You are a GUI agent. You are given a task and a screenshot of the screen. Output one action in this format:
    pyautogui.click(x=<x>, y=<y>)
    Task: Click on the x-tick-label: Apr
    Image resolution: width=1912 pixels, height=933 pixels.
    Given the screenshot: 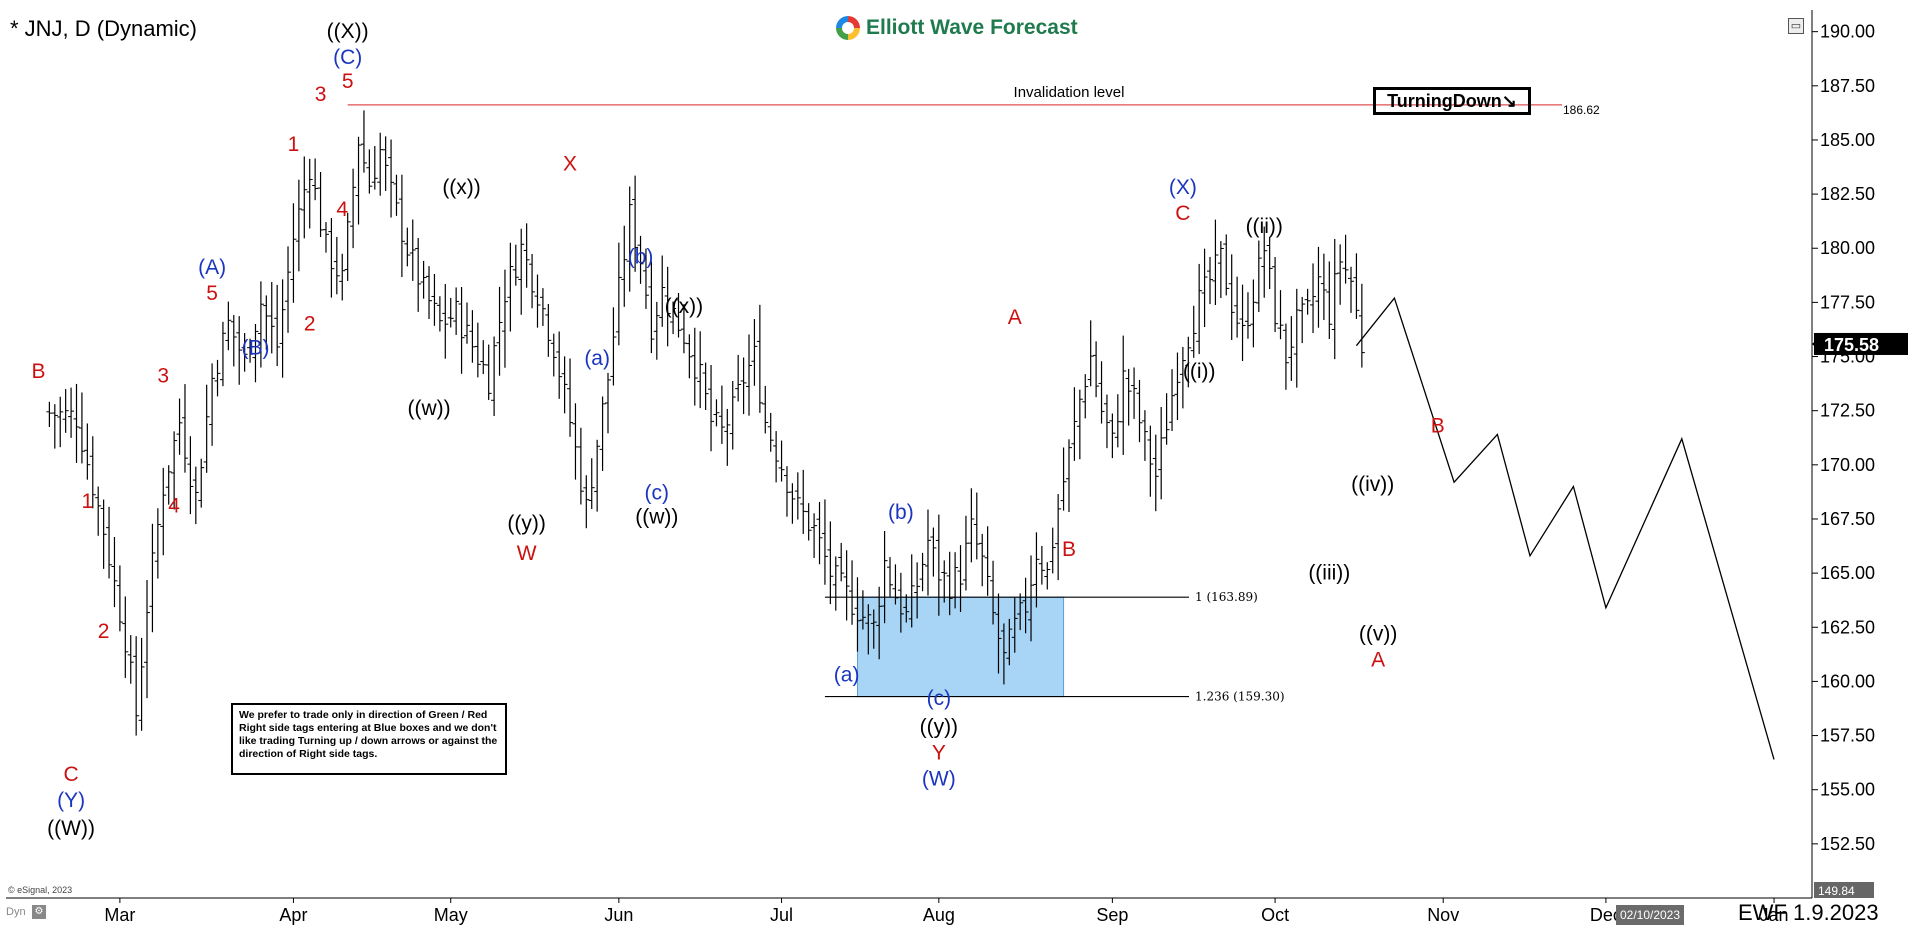 What is the action you would take?
    pyautogui.click(x=293, y=915)
    